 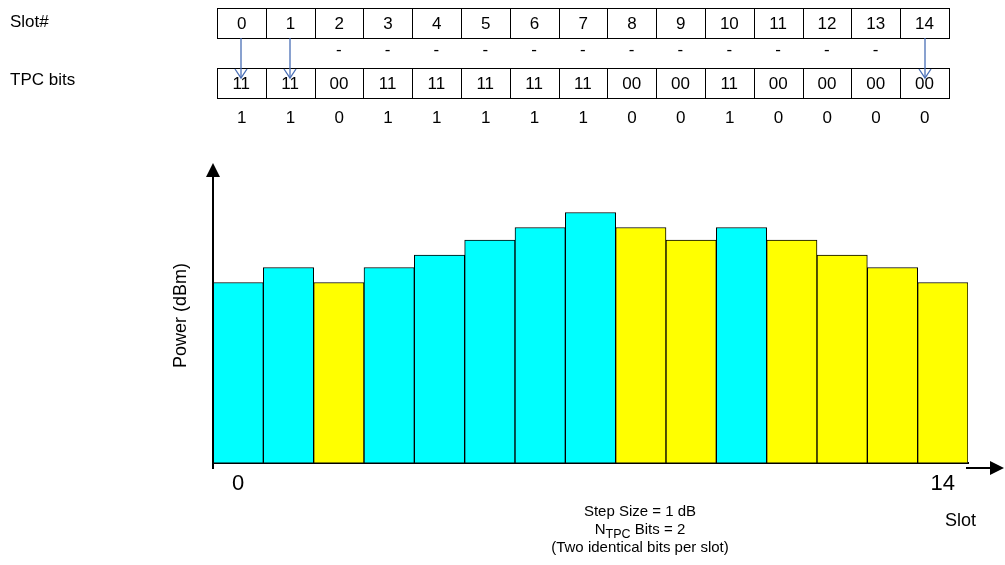 What do you see at coordinates (534, 23) in the screenshot?
I see `text: 6` at bounding box center [534, 23].